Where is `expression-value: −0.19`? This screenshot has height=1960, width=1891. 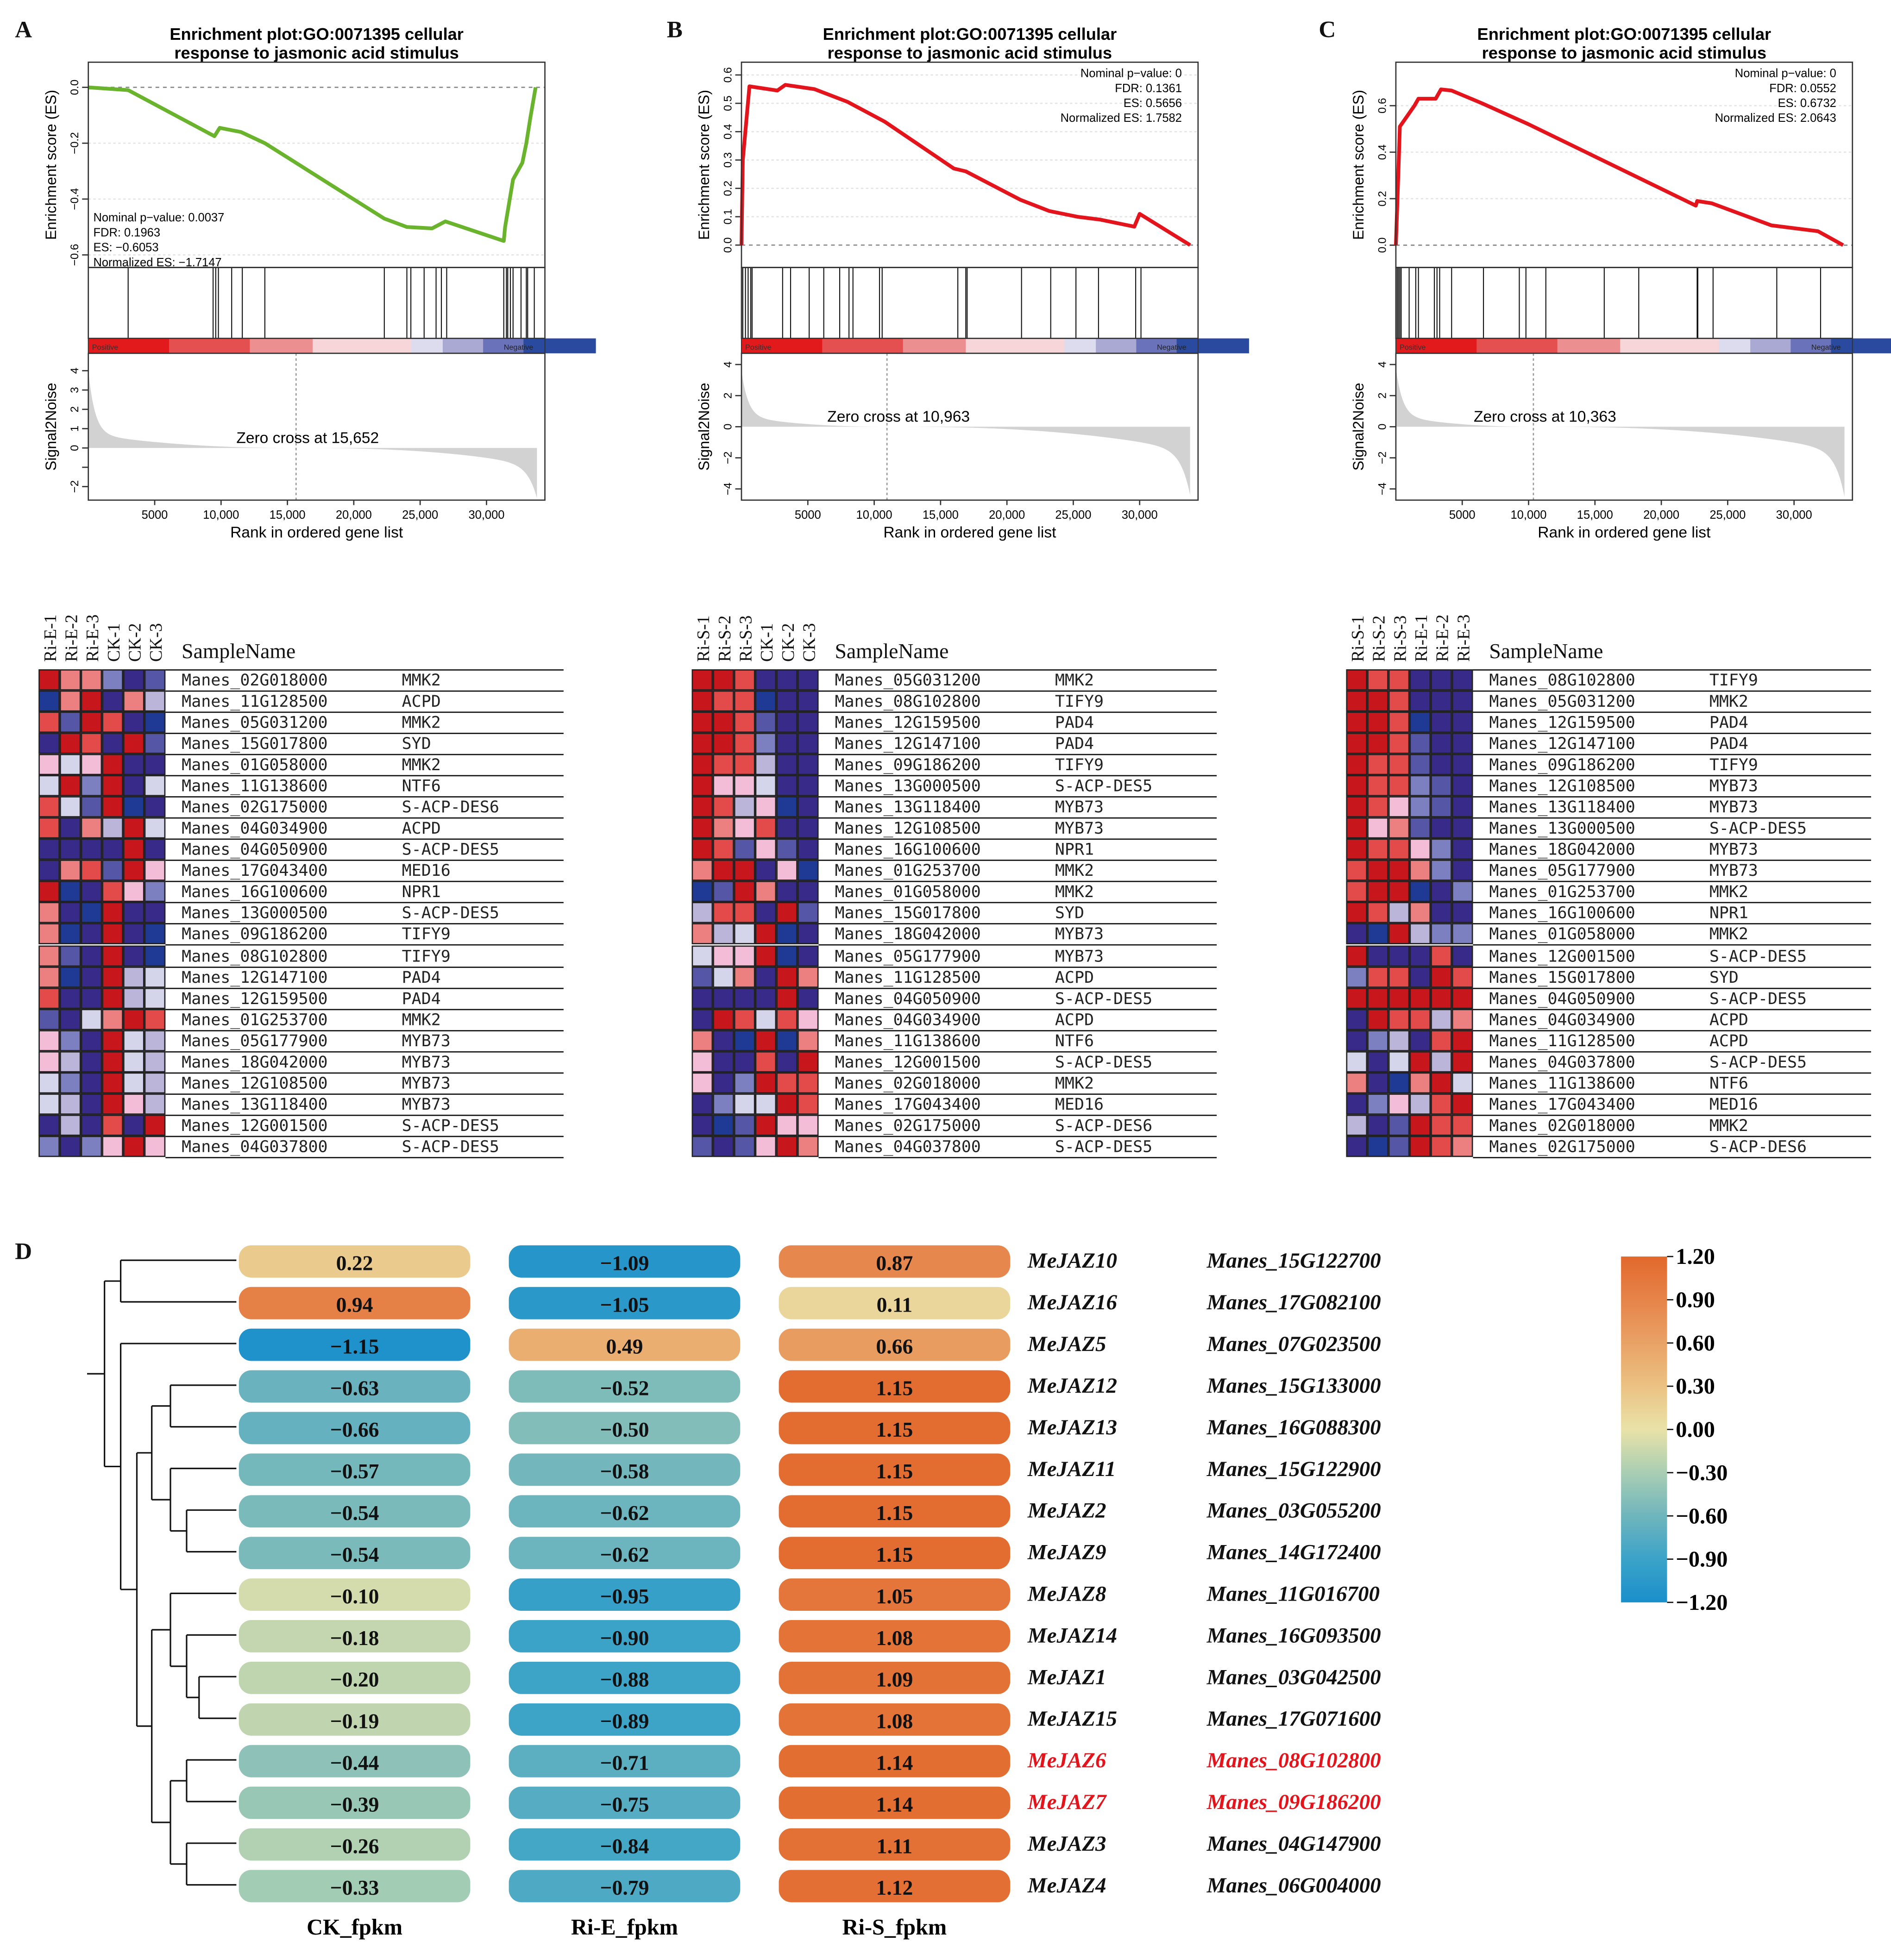
expression-value: −0.19 is located at coordinates (354, 1721).